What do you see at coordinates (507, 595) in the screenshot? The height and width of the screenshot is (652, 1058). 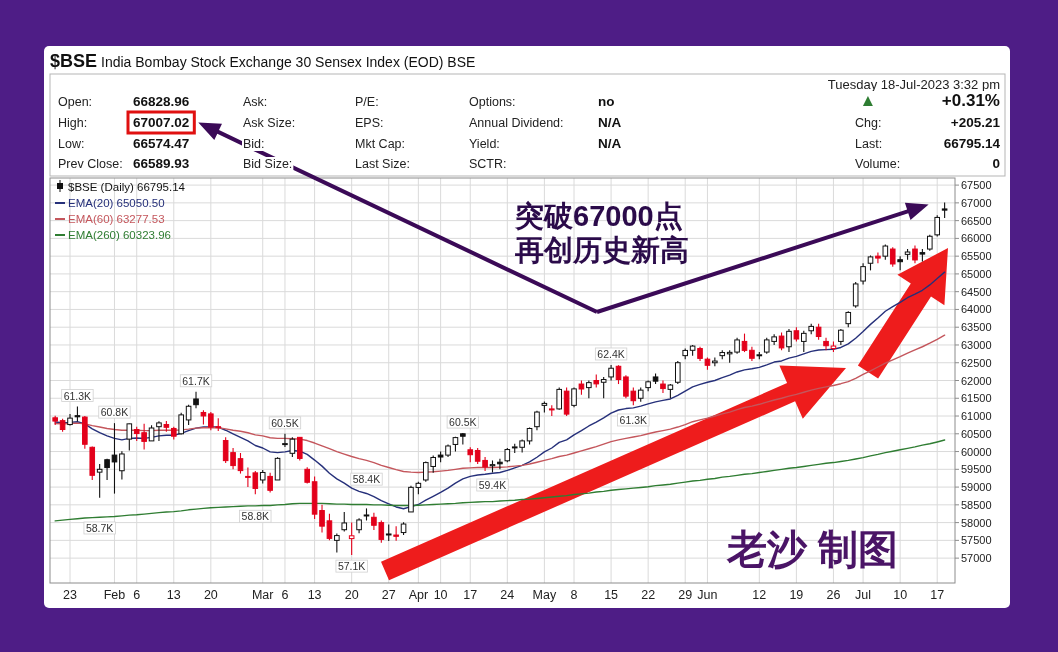 I see `x-tick-label: 24` at bounding box center [507, 595].